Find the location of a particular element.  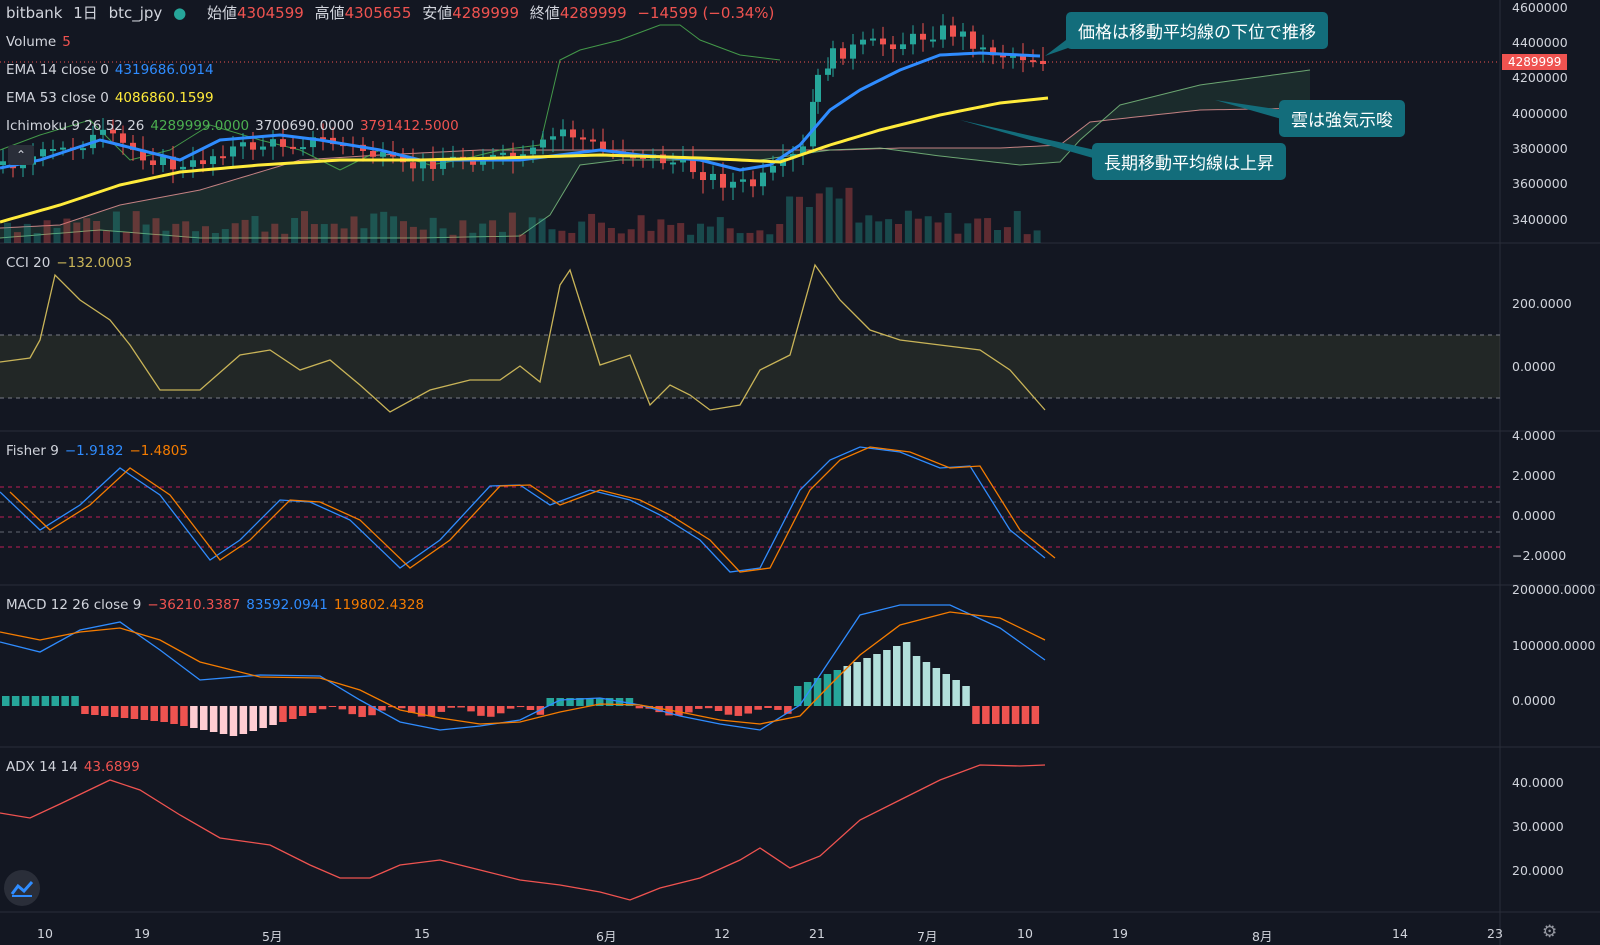

change-value: −14599 (−0.34%) is located at coordinates (706, 13).